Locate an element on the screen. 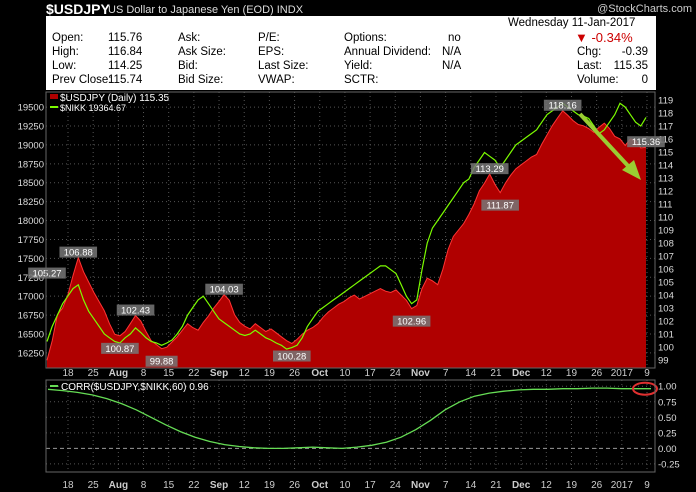  high-value: 116.84 is located at coordinates (125, 52).